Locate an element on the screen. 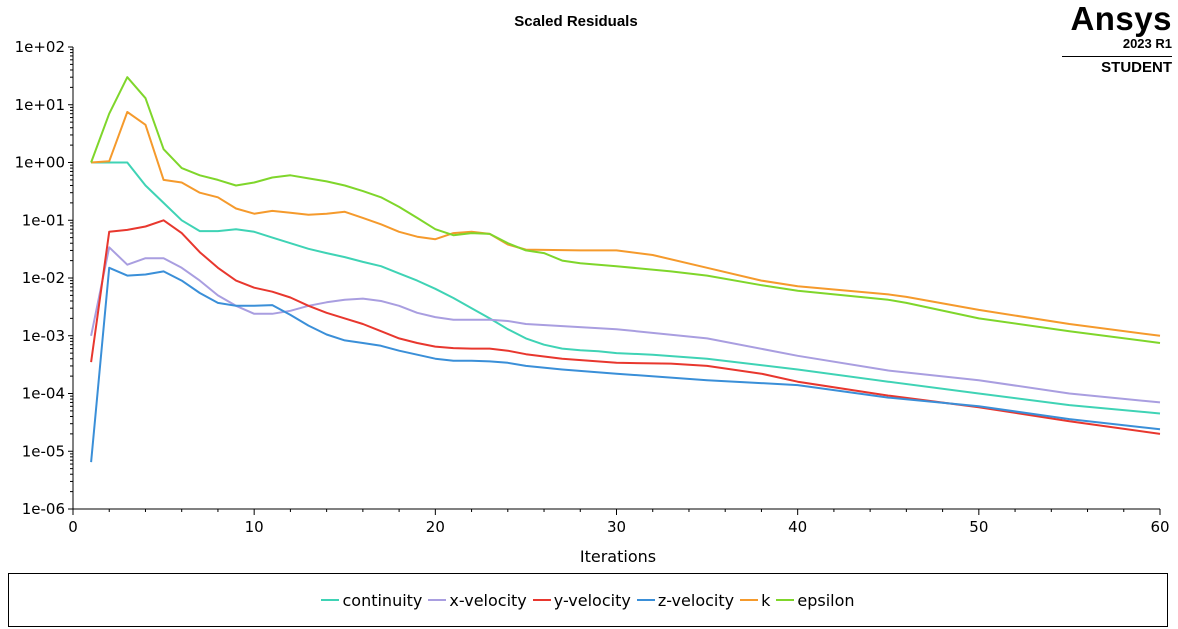  x-tick-label: 0 is located at coordinates (73, 527).